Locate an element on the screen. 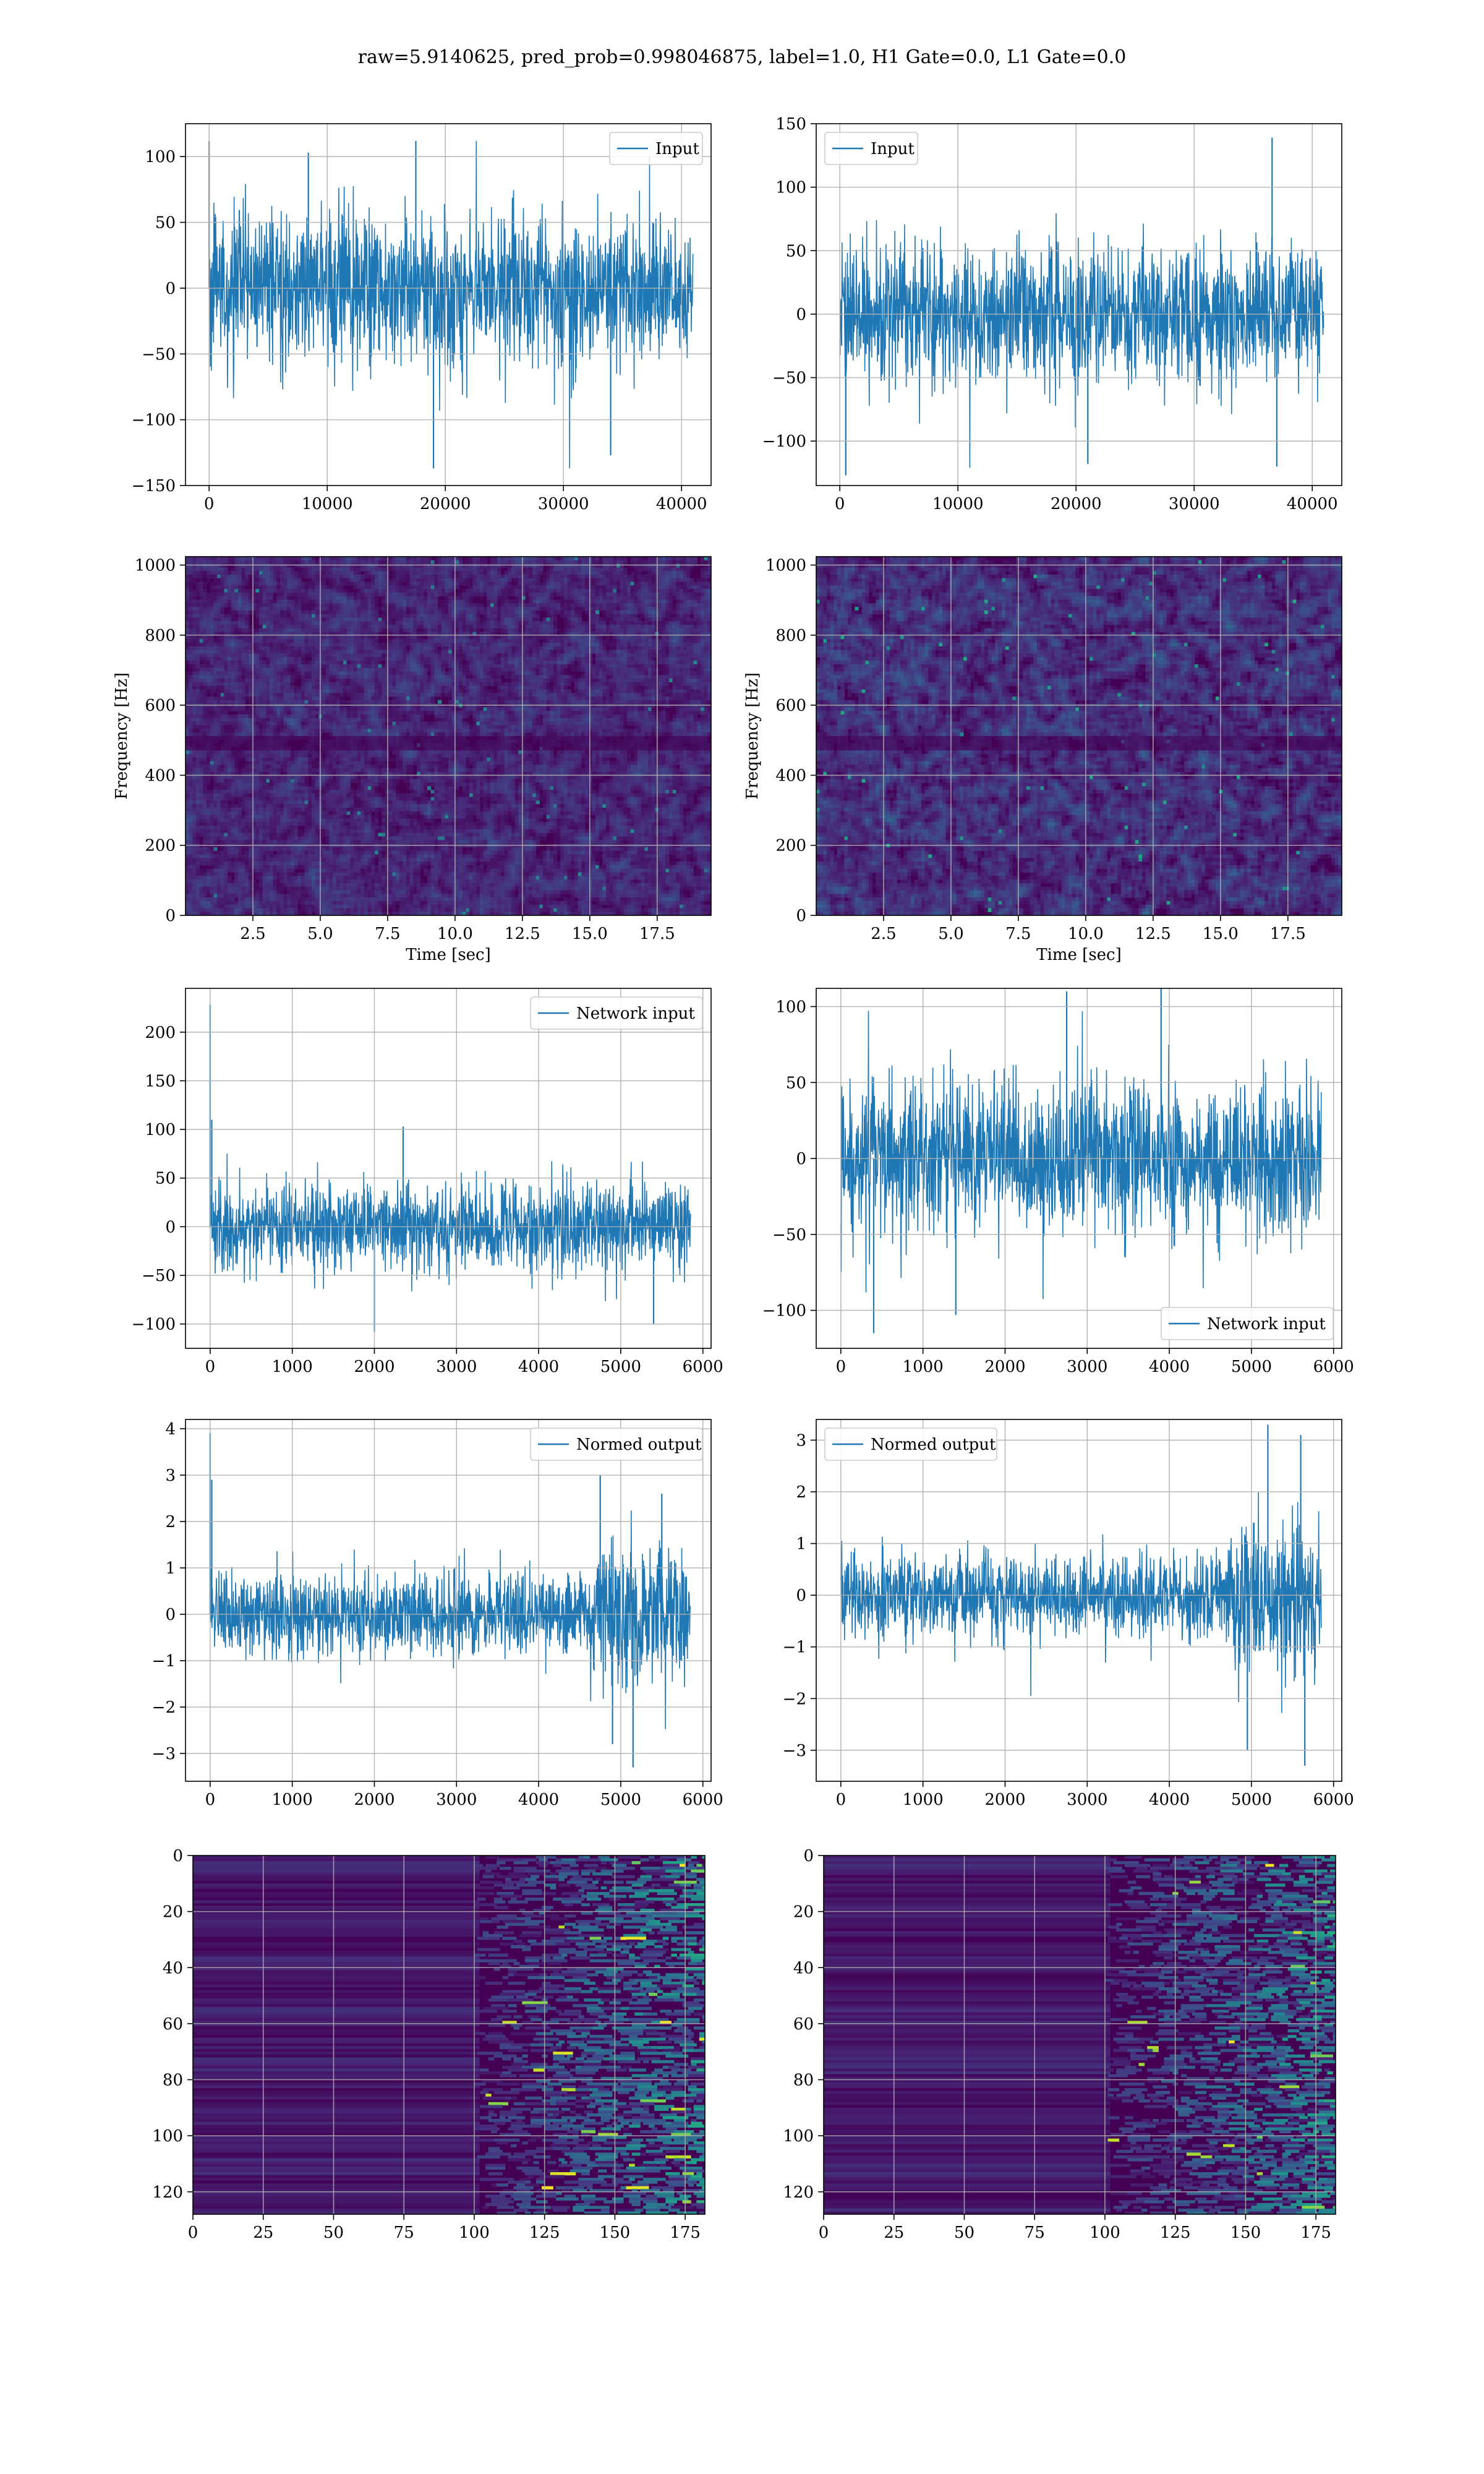 This screenshot has width=1484, height=2474. y-tick-label: 100 is located at coordinates (790, 188).